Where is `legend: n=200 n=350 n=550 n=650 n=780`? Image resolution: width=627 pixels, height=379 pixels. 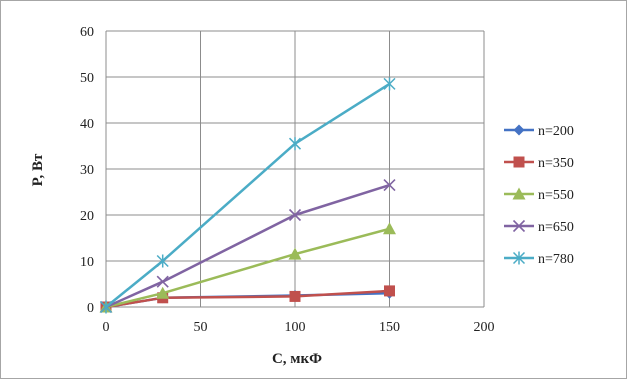
legend: n=200 n=350 n=550 n=650 n=780 is located at coordinates (539, 195).